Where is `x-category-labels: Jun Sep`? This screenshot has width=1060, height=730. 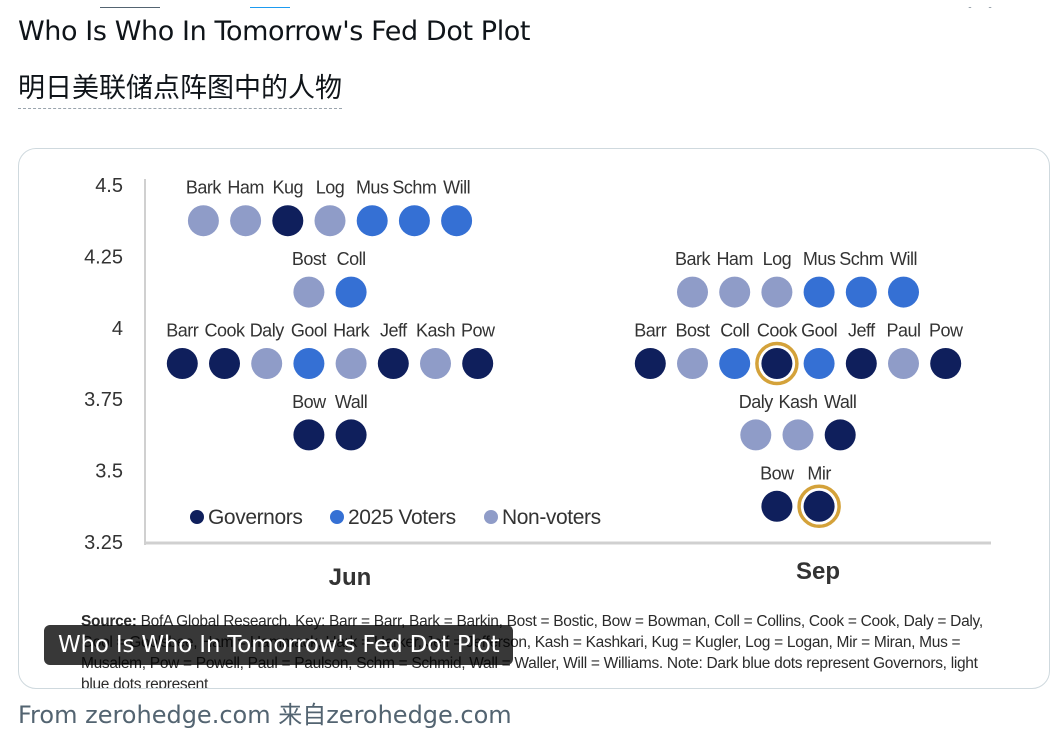
x-category-labels: Jun Sep is located at coordinates (584, 574).